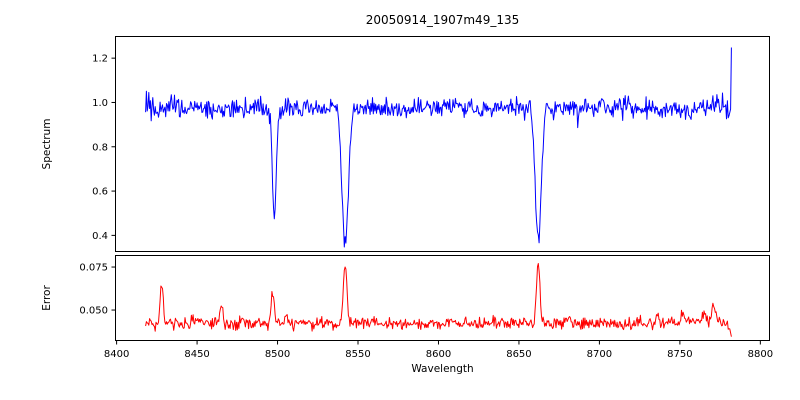  What do you see at coordinates (47, 144) in the screenshot?
I see `spectrum-axis-label: Spectrum` at bounding box center [47, 144].